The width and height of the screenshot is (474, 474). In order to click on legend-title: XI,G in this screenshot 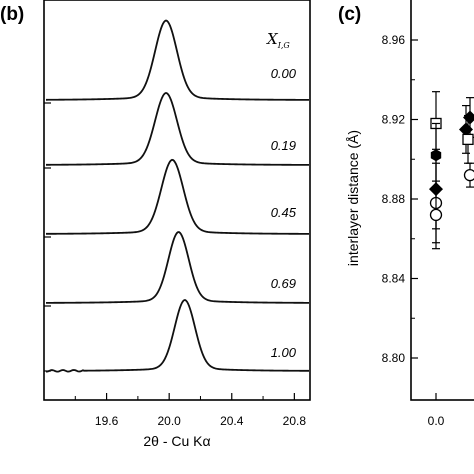, I will do `click(278, 40)`.